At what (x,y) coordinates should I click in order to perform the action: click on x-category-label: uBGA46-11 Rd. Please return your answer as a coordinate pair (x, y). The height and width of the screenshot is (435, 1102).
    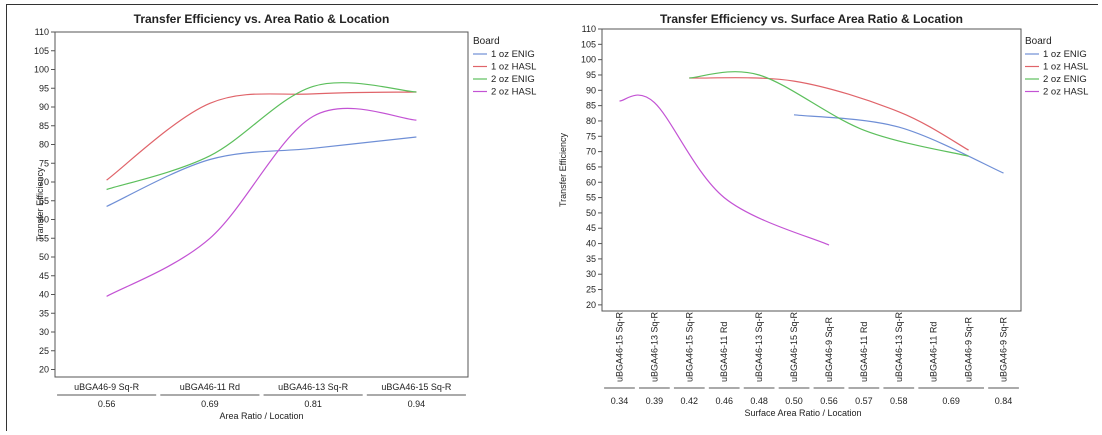
    Looking at the image, I should click on (210, 387).